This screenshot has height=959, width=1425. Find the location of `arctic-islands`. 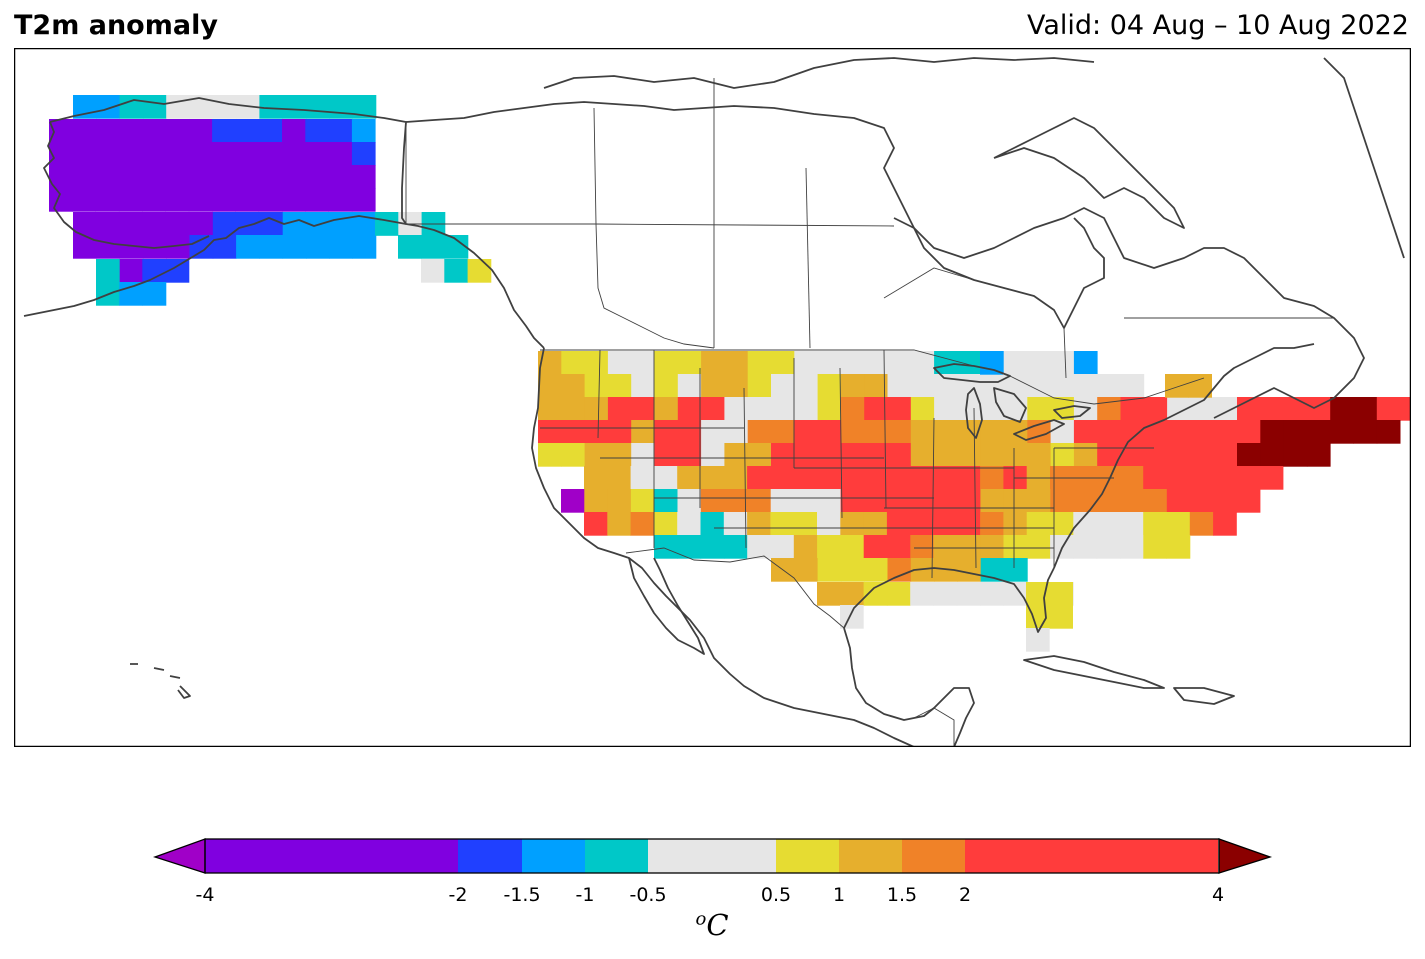

arctic-islands is located at coordinates (819, 73).